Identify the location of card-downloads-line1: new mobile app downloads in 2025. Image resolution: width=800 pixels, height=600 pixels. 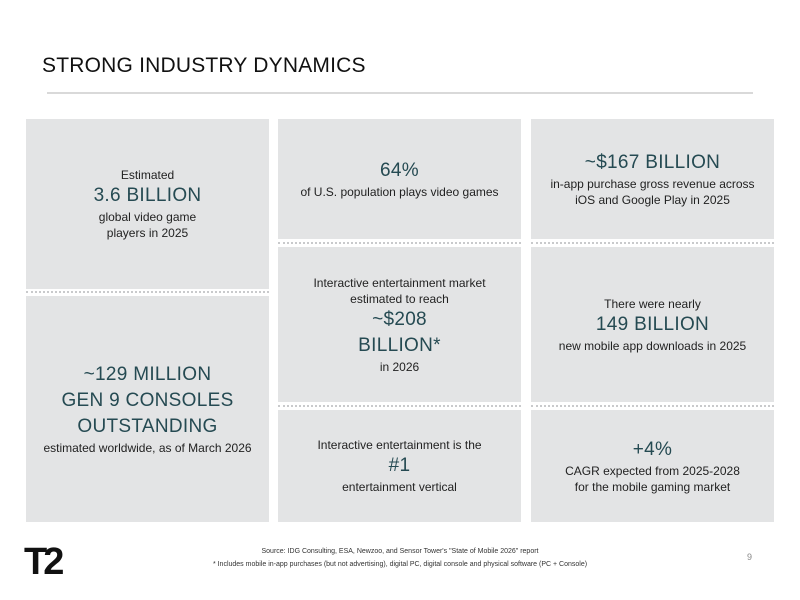
(652, 345).